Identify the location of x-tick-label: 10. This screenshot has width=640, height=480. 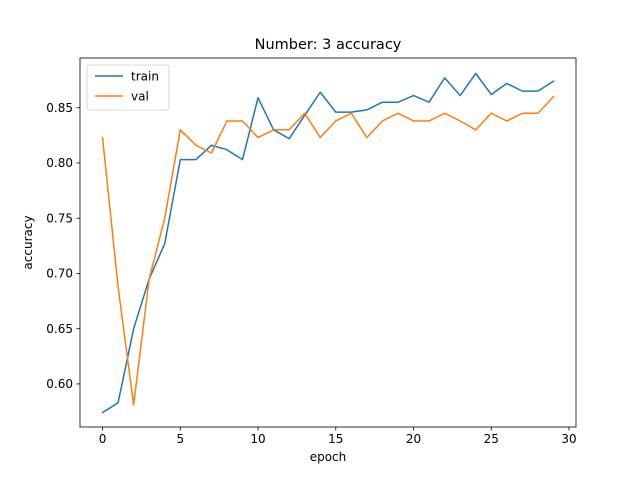
(257, 439).